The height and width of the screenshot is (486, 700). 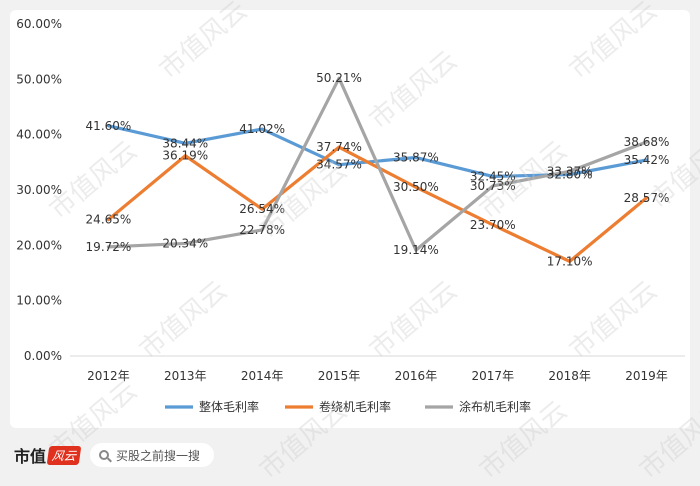 I want to click on y-tick-label: 50.00%, so click(x=39, y=79).